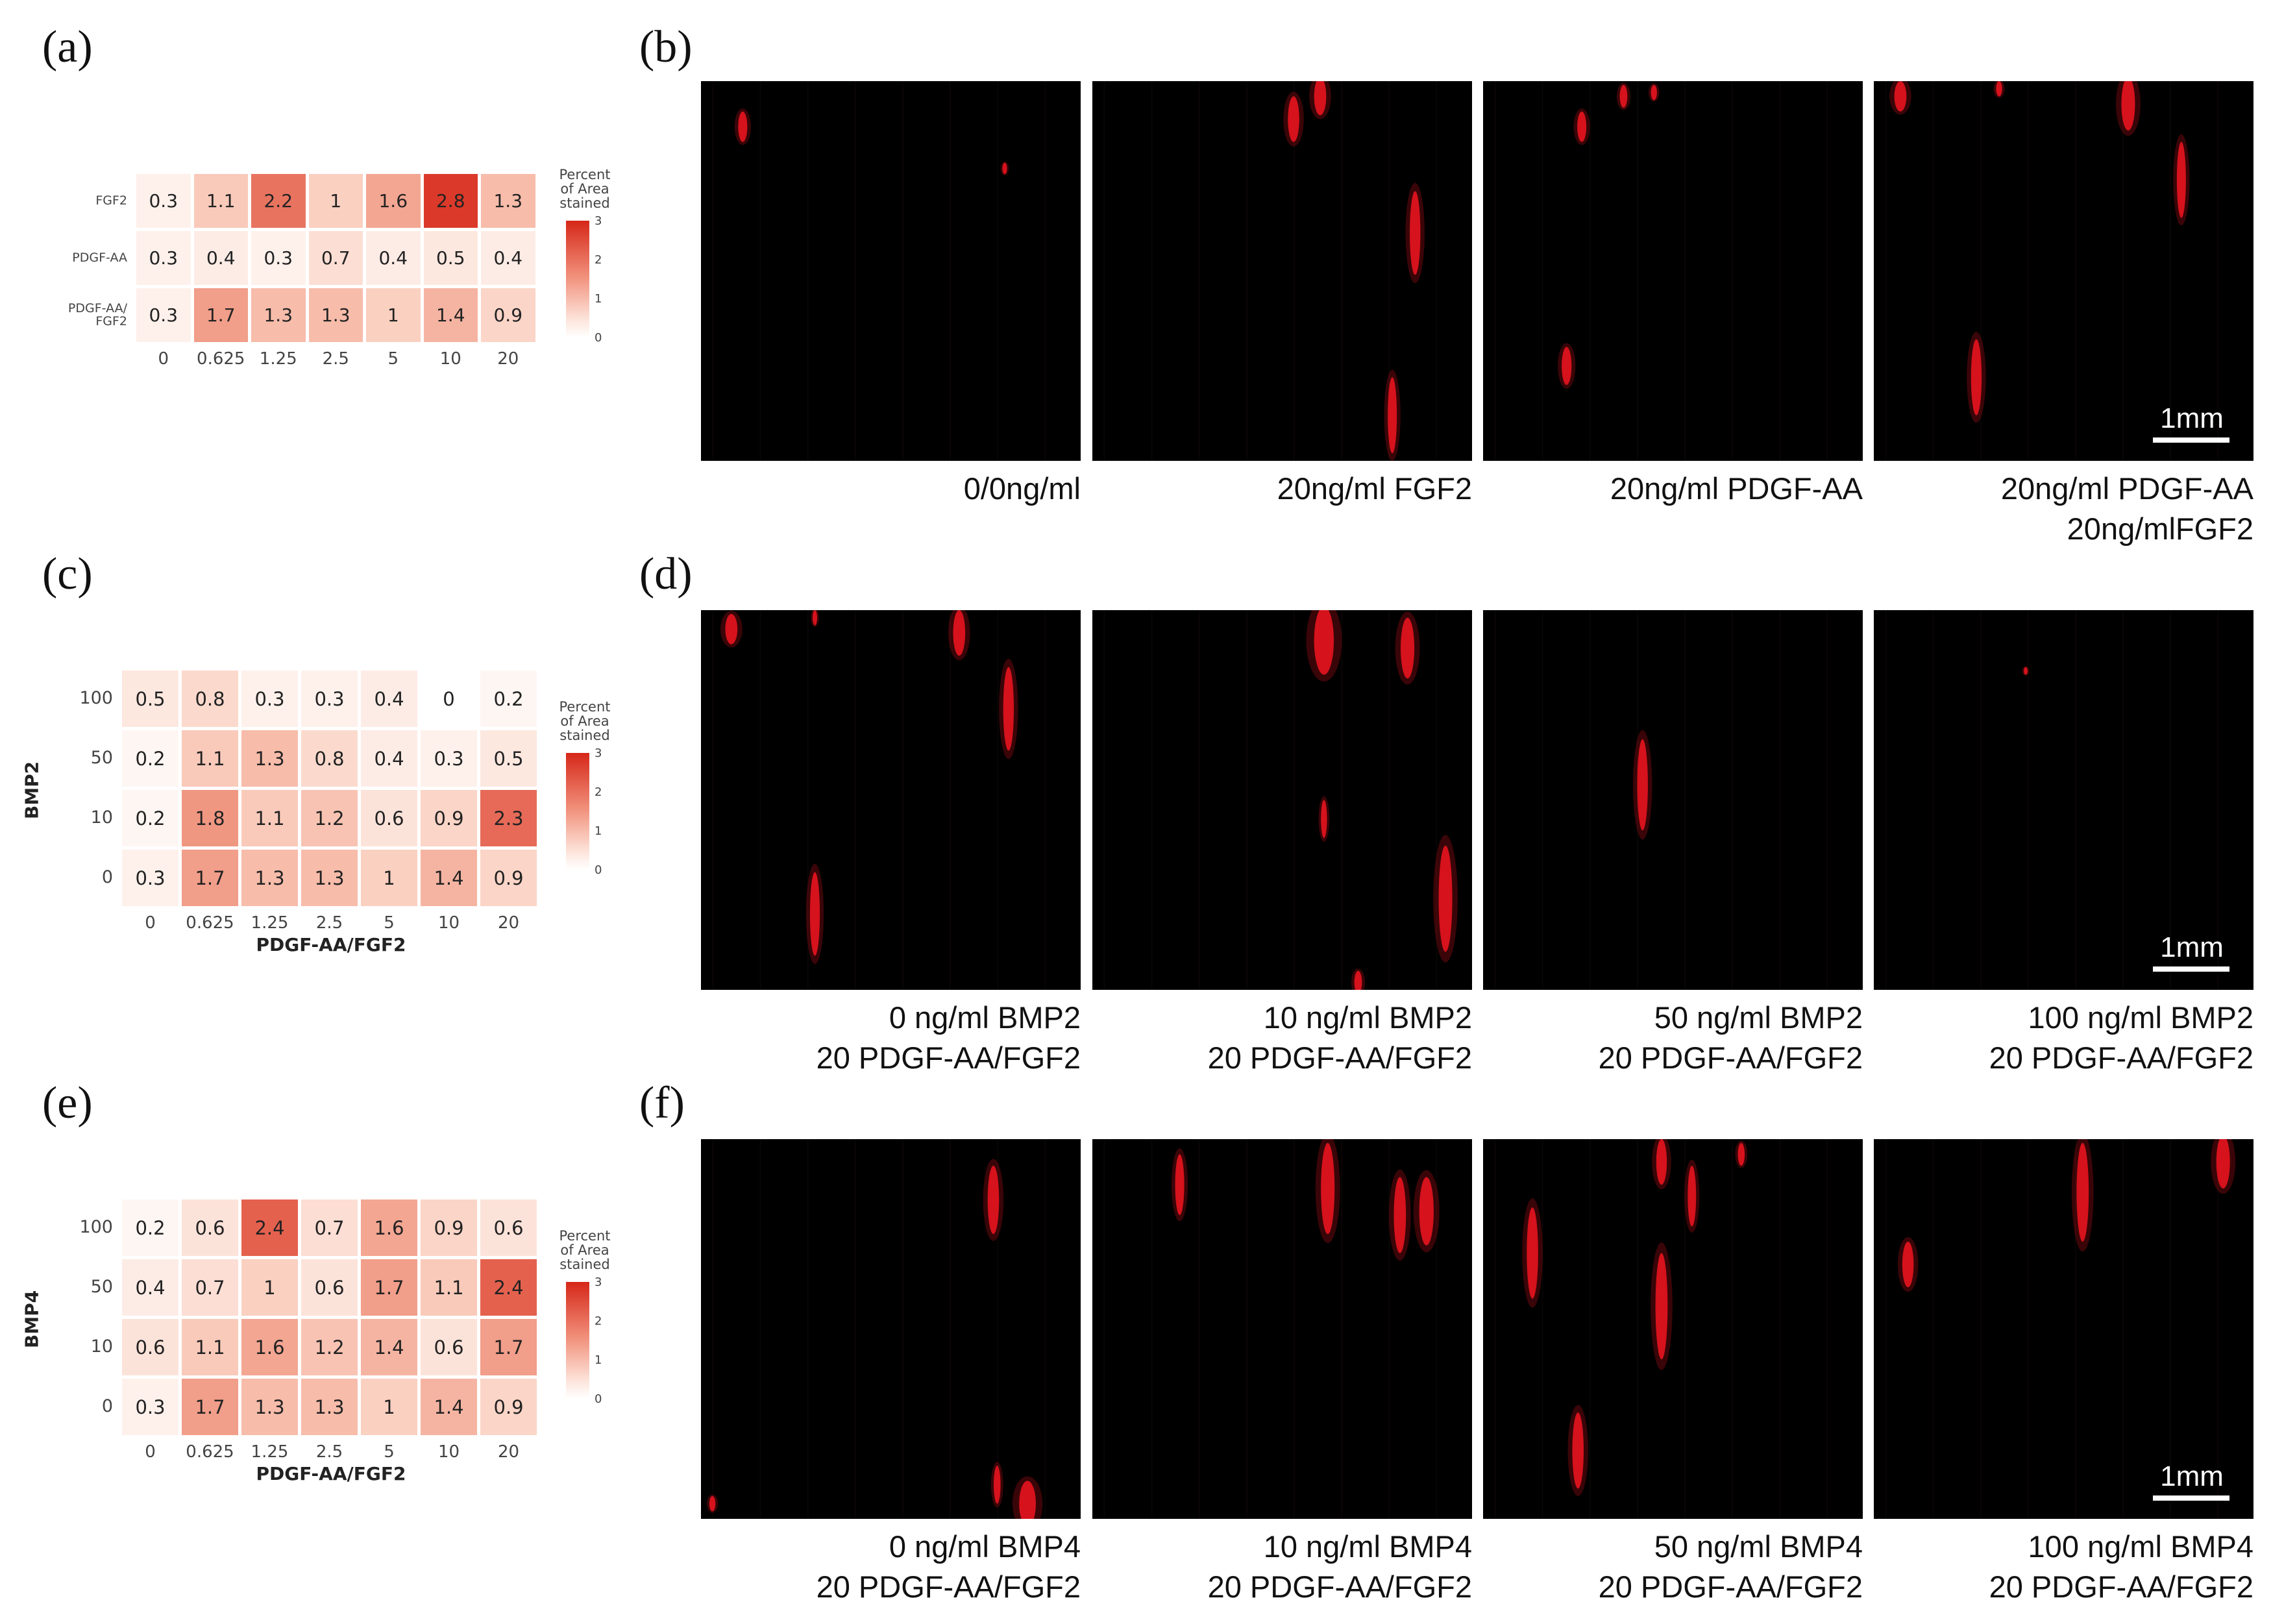  Describe the element at coordinates (872, 489) in the screenshot. I see `image-caption: 0/0ng/ml` at that location.